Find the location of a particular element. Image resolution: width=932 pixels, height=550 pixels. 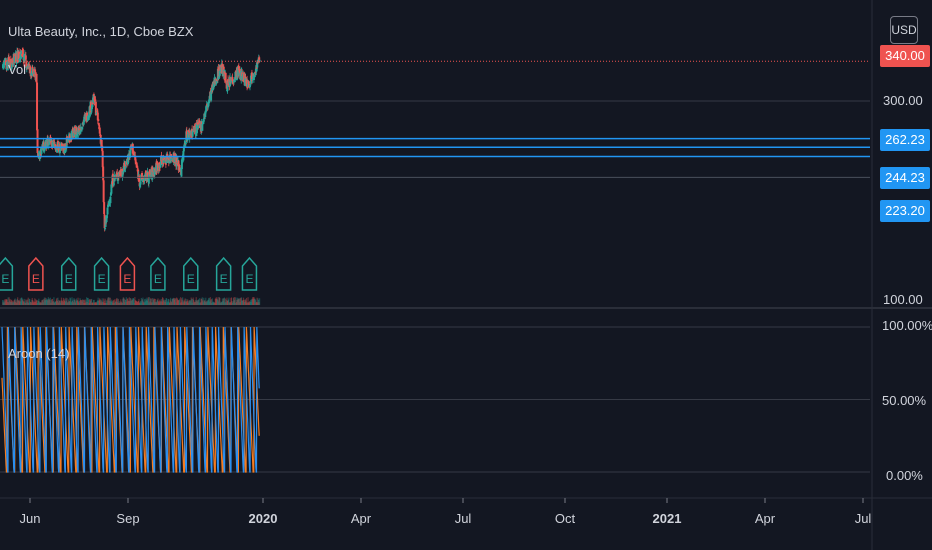

symbol-title: Ulta Beauty, Inc., 1D, Cboe BZX is located at coordinates (101, 31).